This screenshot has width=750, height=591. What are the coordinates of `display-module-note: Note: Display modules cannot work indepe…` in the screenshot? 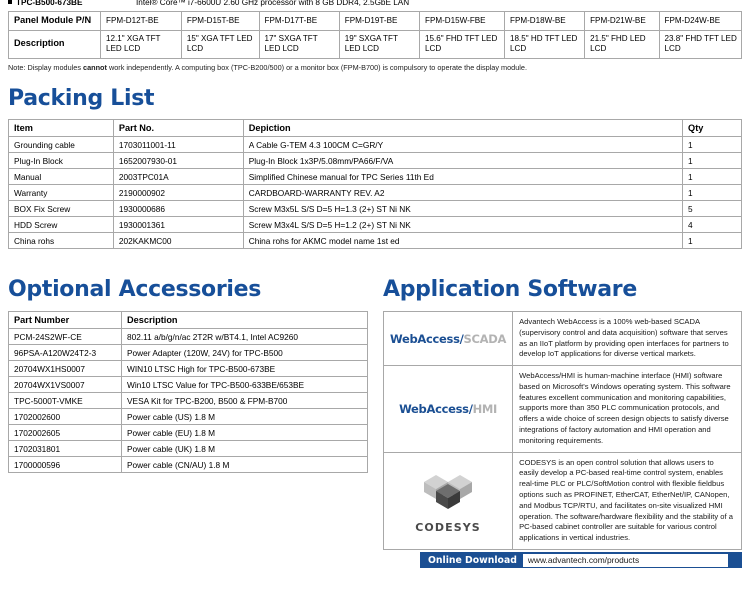 It's located at (267, 67).